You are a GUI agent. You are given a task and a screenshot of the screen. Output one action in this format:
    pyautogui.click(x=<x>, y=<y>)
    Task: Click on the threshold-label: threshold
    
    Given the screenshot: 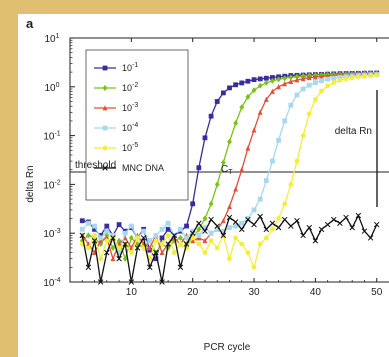 What is the action you would take?
    pyautogui.click(x=95, y=165)
    